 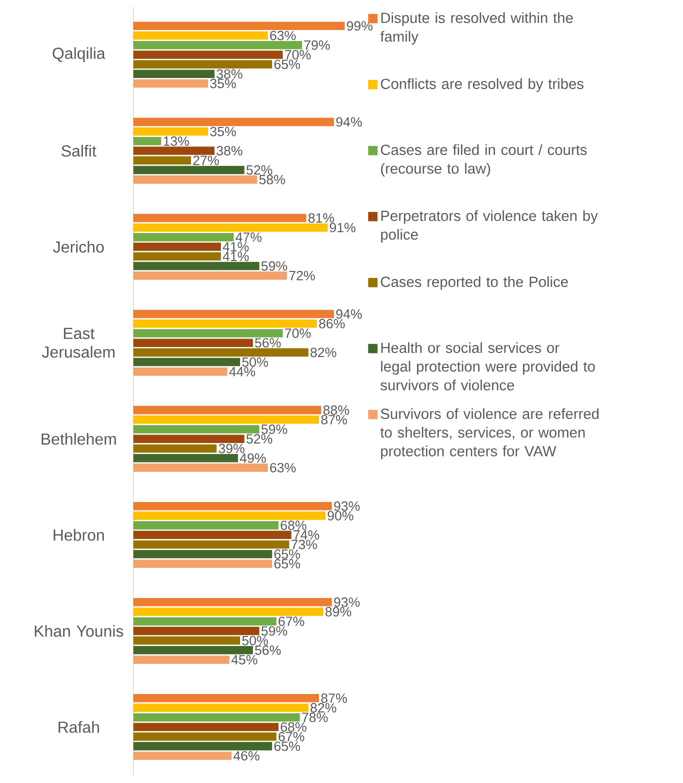 What do you see at coordinates (476, 28) in the screenshot?
I see `legend-label: Dispute is resolved within the family` at bounding box center [476, 28].